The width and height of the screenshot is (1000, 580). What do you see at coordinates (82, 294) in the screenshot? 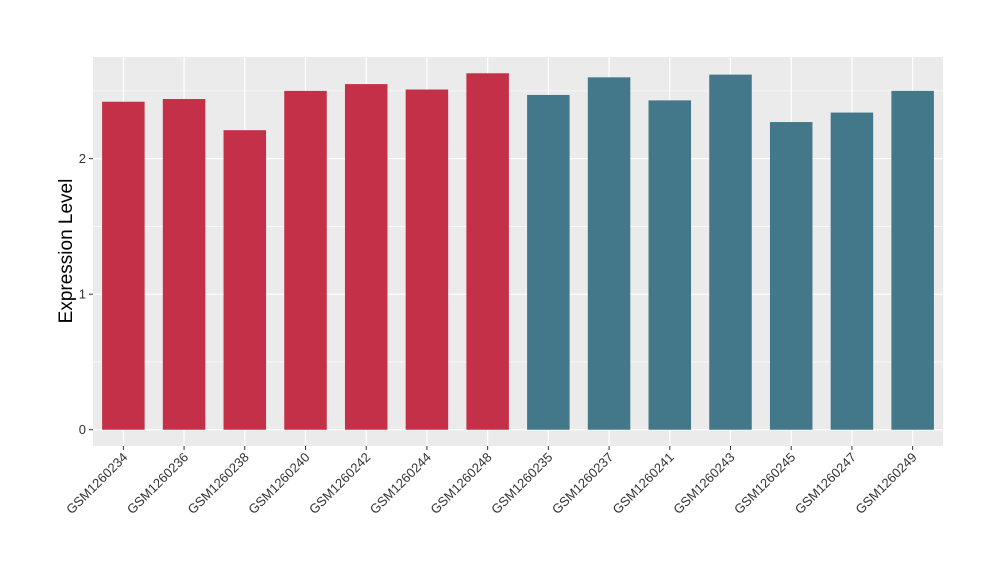
I see `y-tick-label: 1` at bounding box center [82, 294].